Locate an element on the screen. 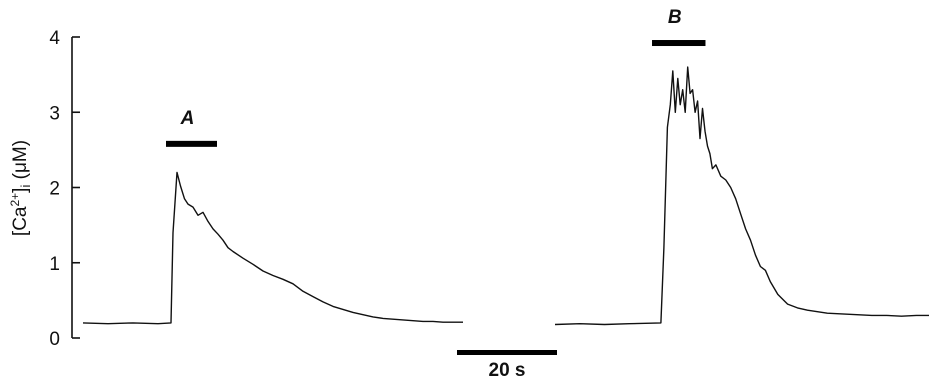 The height and width of the screenshot is (380, 929). time-scale-bar: 20 s is located at coordinates (507, 365).